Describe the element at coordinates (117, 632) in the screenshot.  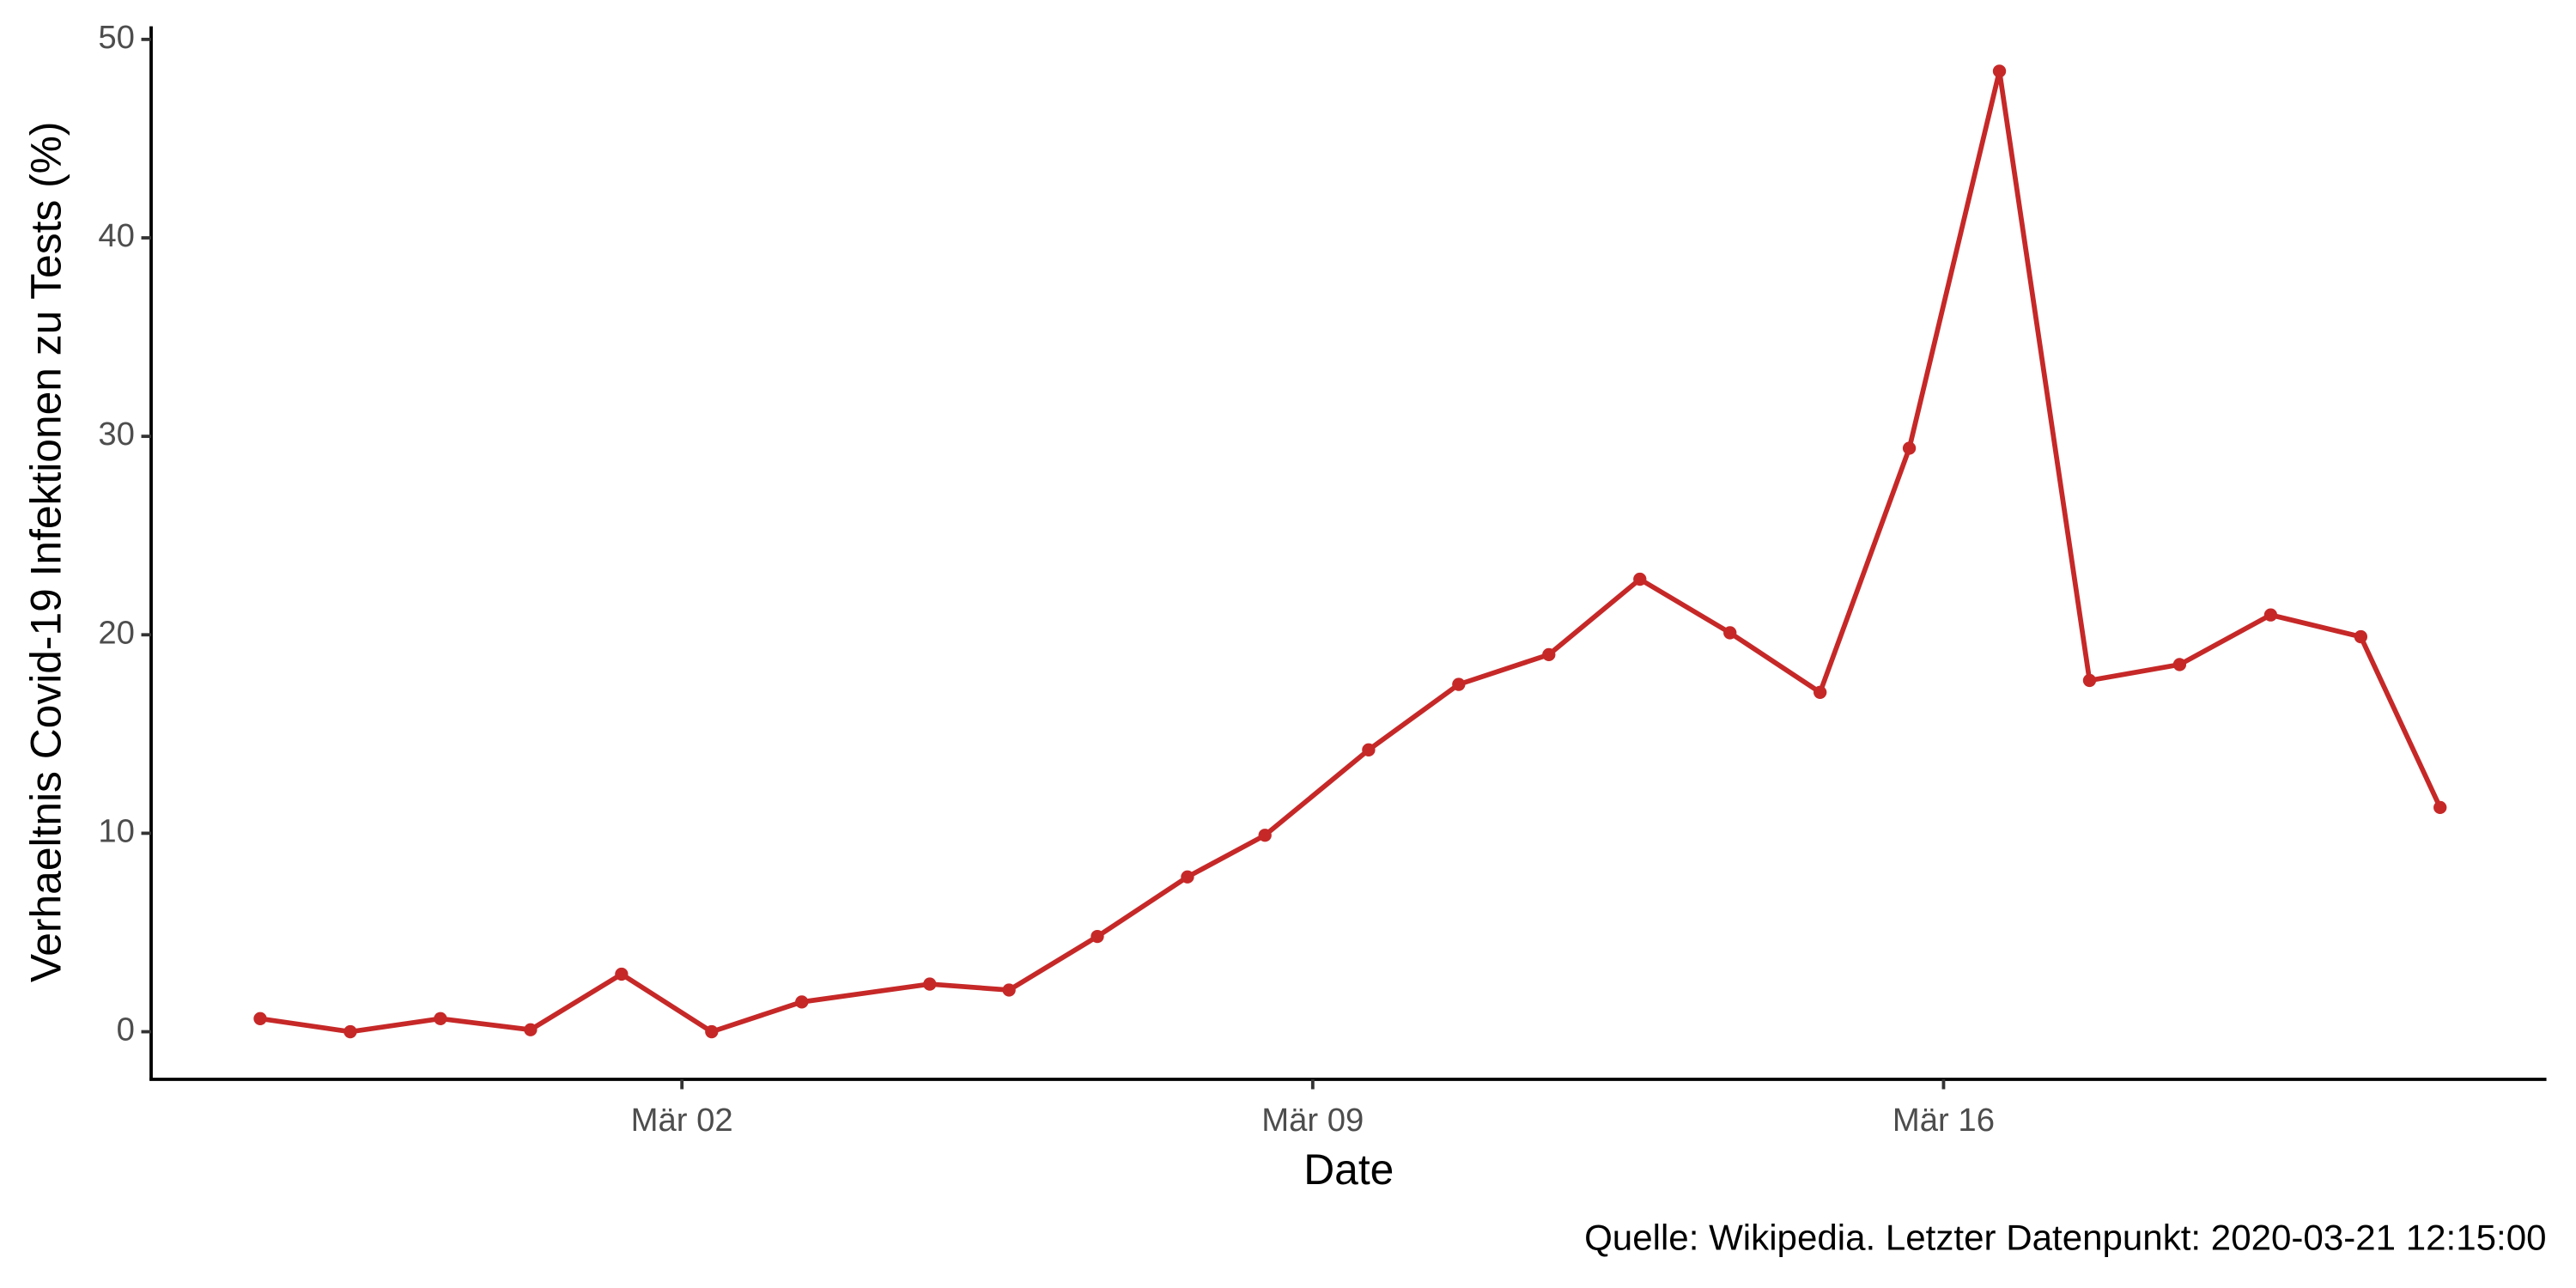
I see `y-tick-label: 20` at that location.